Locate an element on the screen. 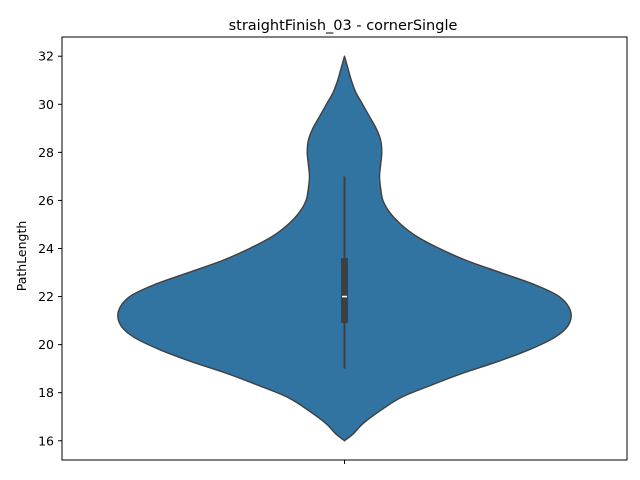 This screenshot has width=640, height=480. y-tick-label: 20 is located at coordinates (46, 344).